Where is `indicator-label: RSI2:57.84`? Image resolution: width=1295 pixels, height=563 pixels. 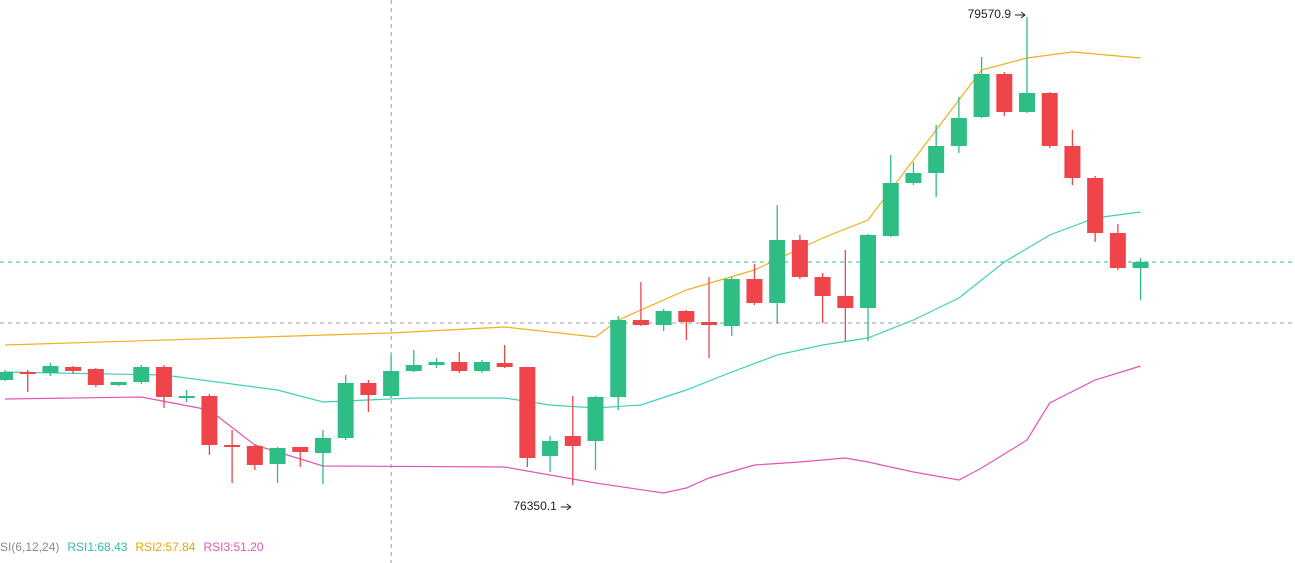 indicator-label: RSI2:57.84 is located at coordinates (165, 547).